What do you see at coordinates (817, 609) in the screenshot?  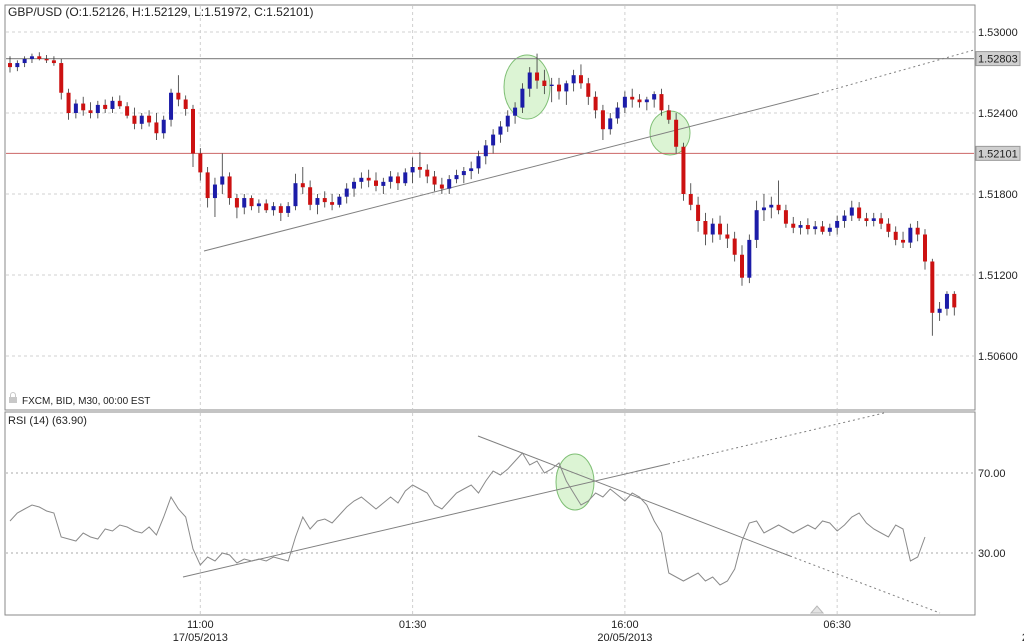 I see `event-marker-icon` at bounding box center [817, 609].